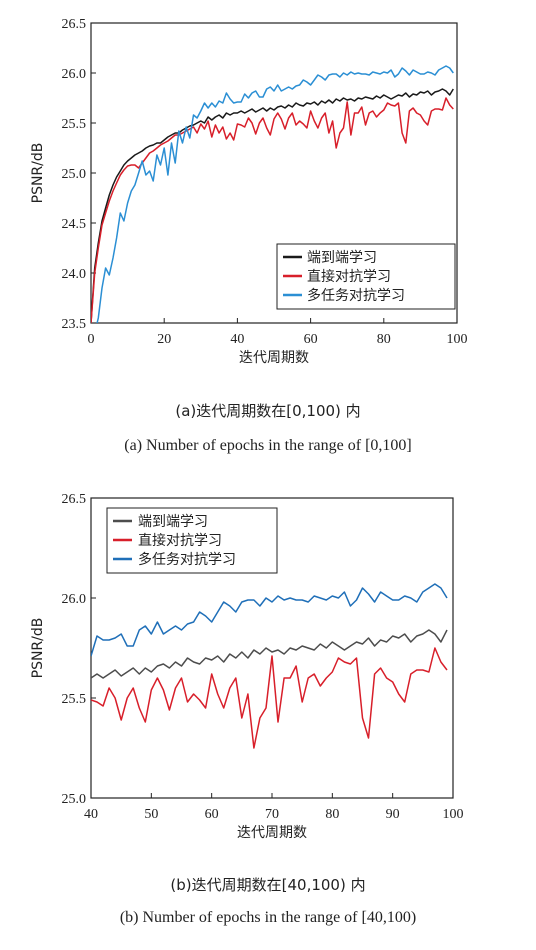  I want to click on legend-box-a, so click(366, 276).